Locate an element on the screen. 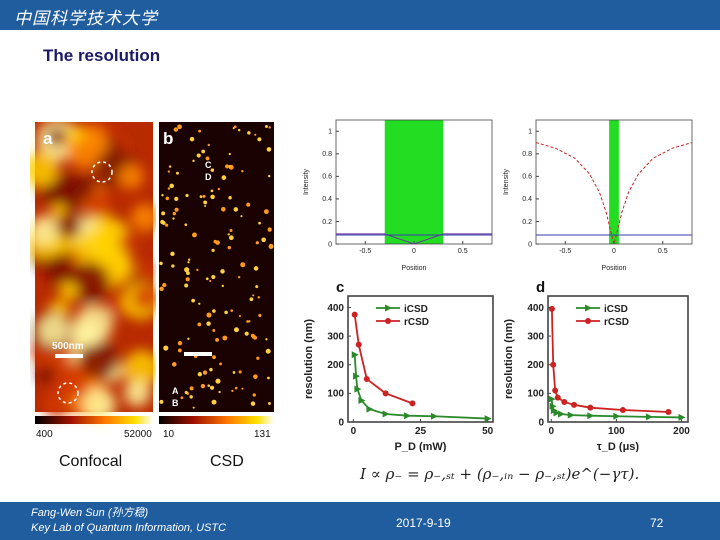 This screenshot has width=720, height=540. circle-marker-top is located at coordinates (102, 172).